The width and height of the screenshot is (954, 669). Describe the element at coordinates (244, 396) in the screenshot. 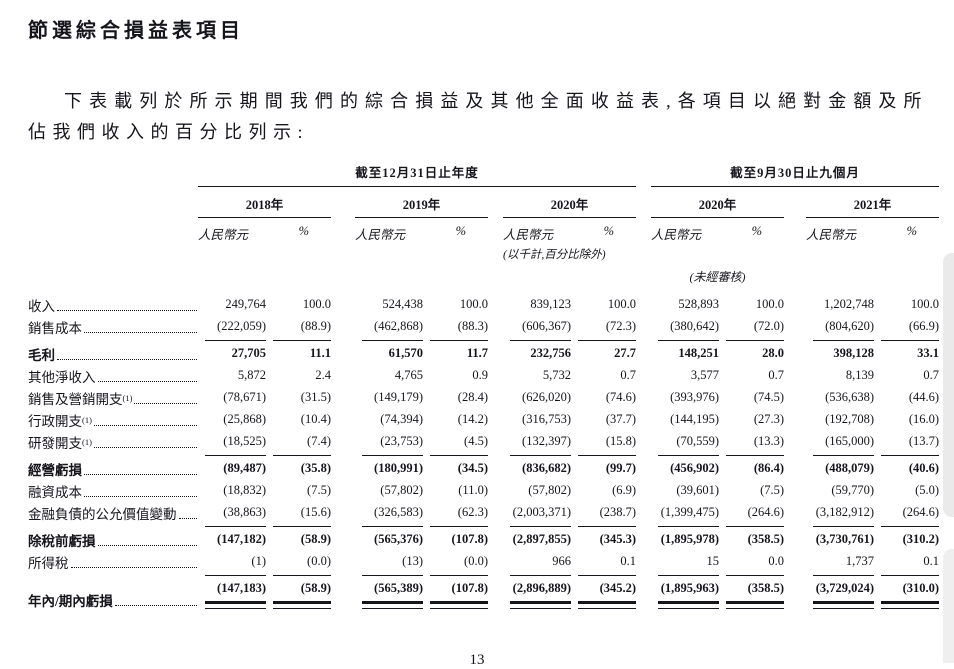

I see `amount-cell: (78,671)` at that location.